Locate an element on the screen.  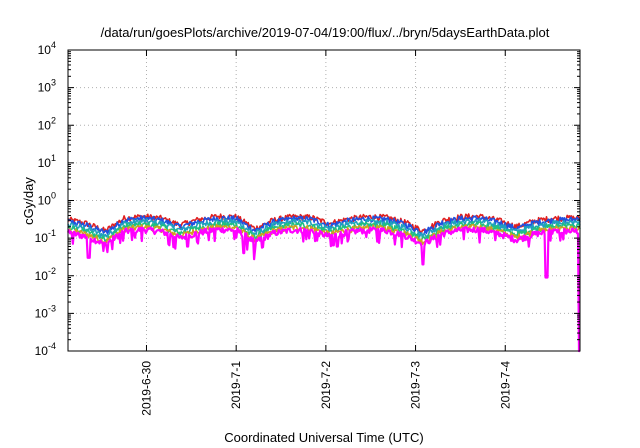
x-tick-label: 2019-7-3 is located at coordinates (416, 385).